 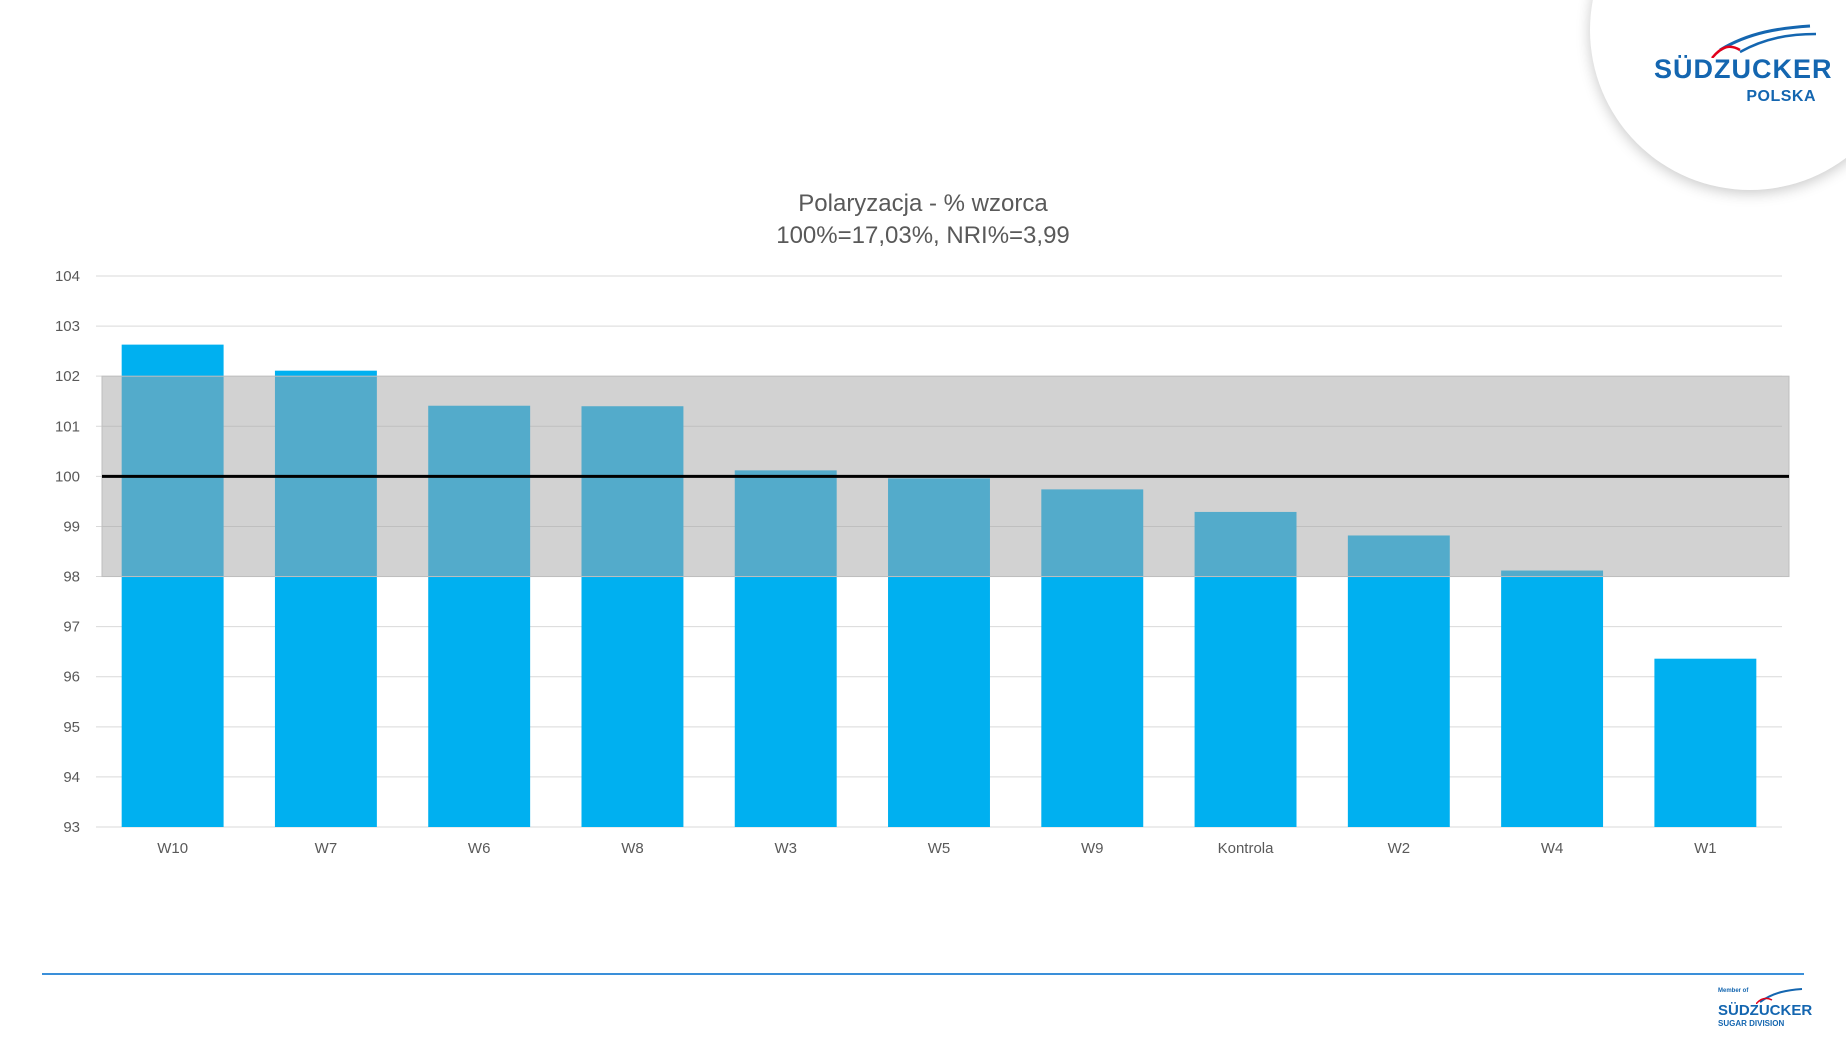 I want to click on bar-w2, so click(x=1398, y=681).